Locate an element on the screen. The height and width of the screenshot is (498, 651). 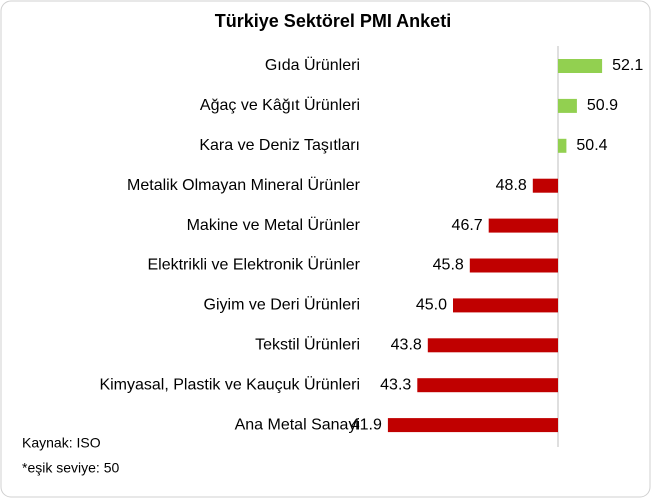
category-label: Giyim ve Deri Ürünleri is located at coordinates (282, 305).